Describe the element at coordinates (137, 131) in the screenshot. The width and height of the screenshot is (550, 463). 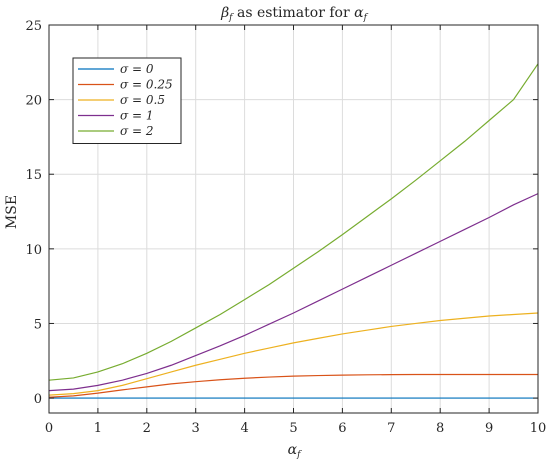
I see `legend-label: σ = 2` at that location.